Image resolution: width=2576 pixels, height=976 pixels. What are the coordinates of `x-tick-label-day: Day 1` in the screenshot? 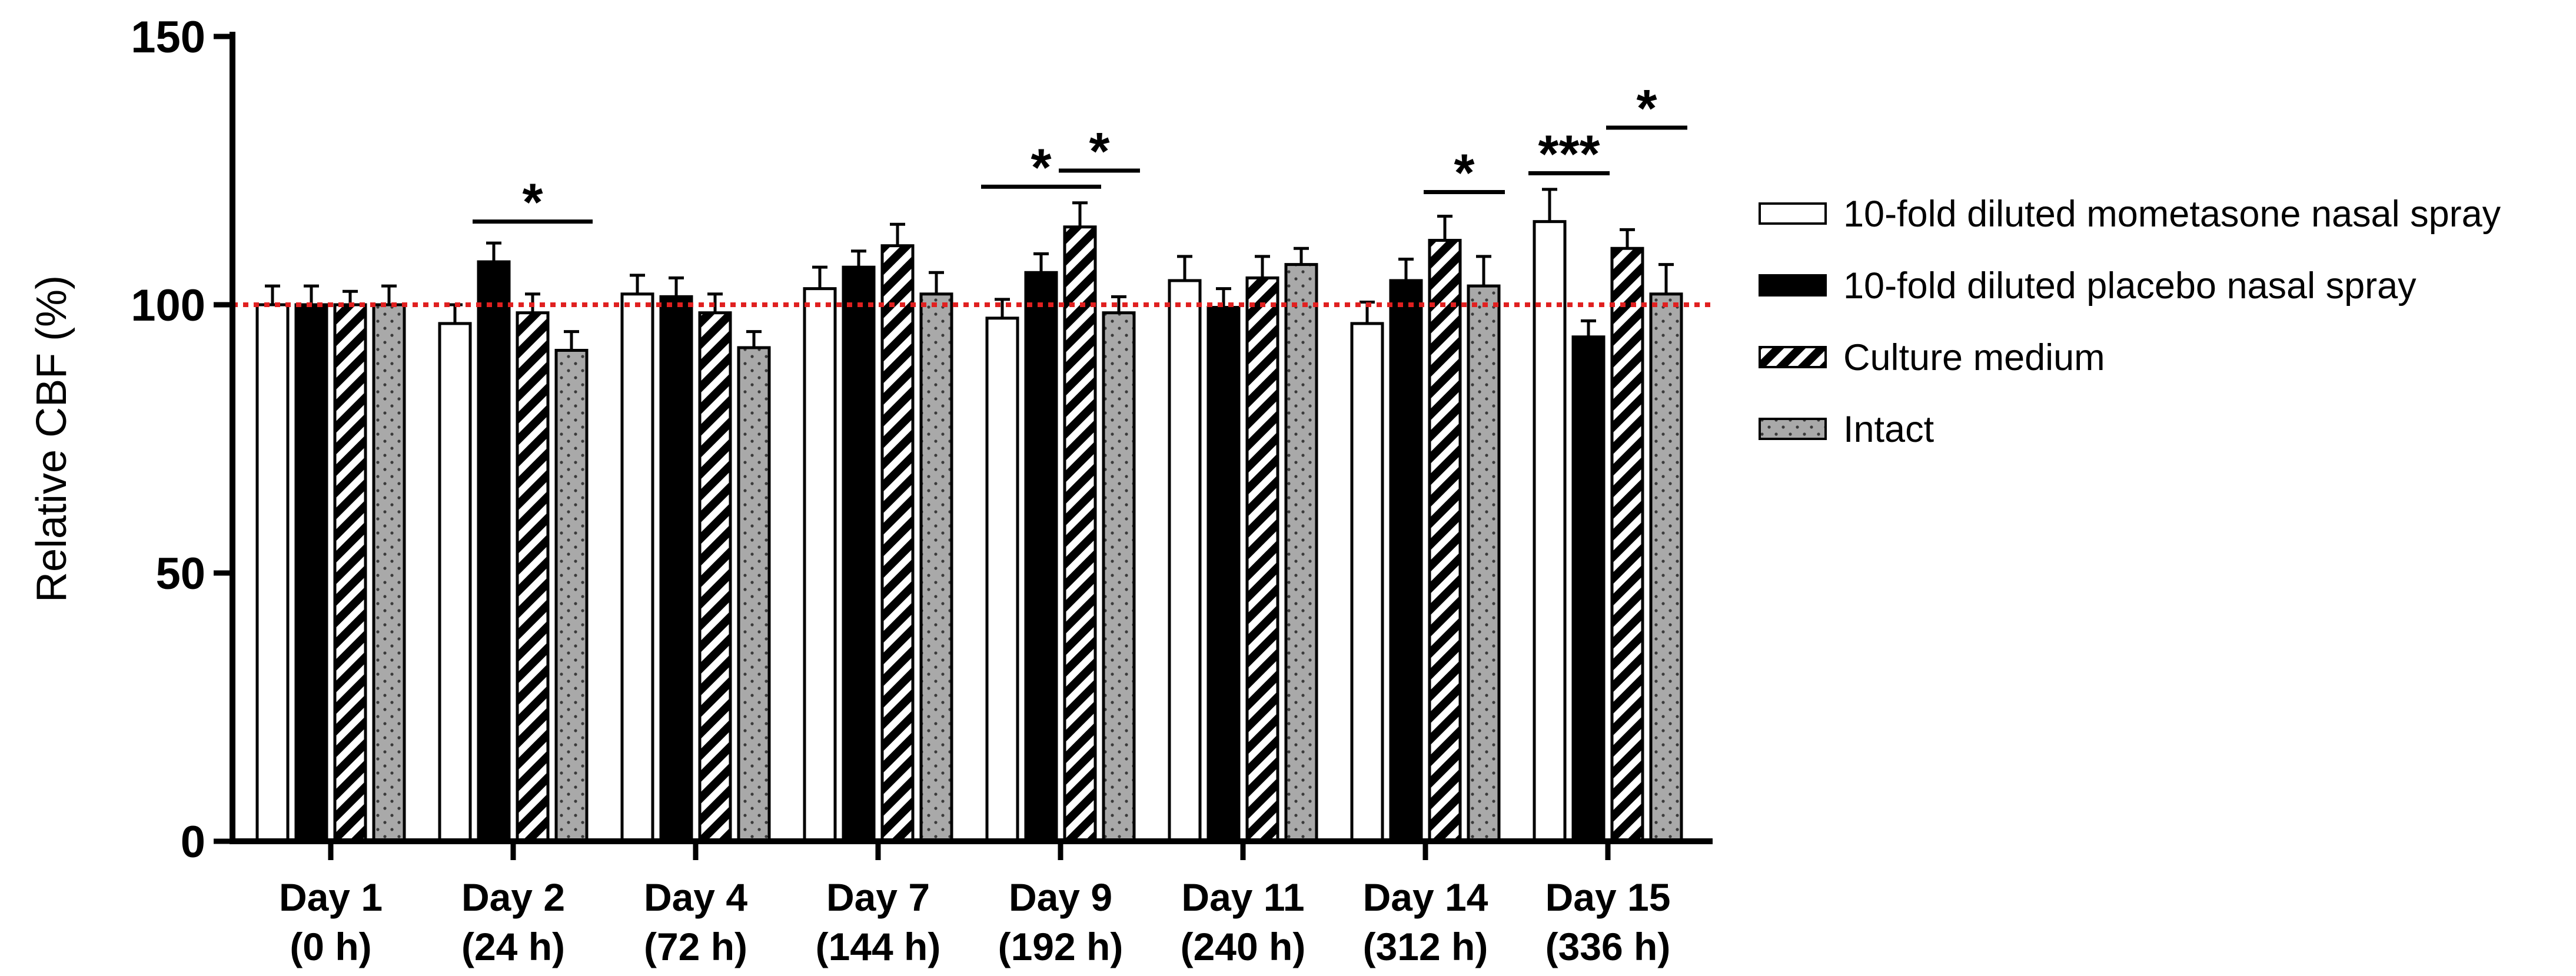 It's located at (331, 897).